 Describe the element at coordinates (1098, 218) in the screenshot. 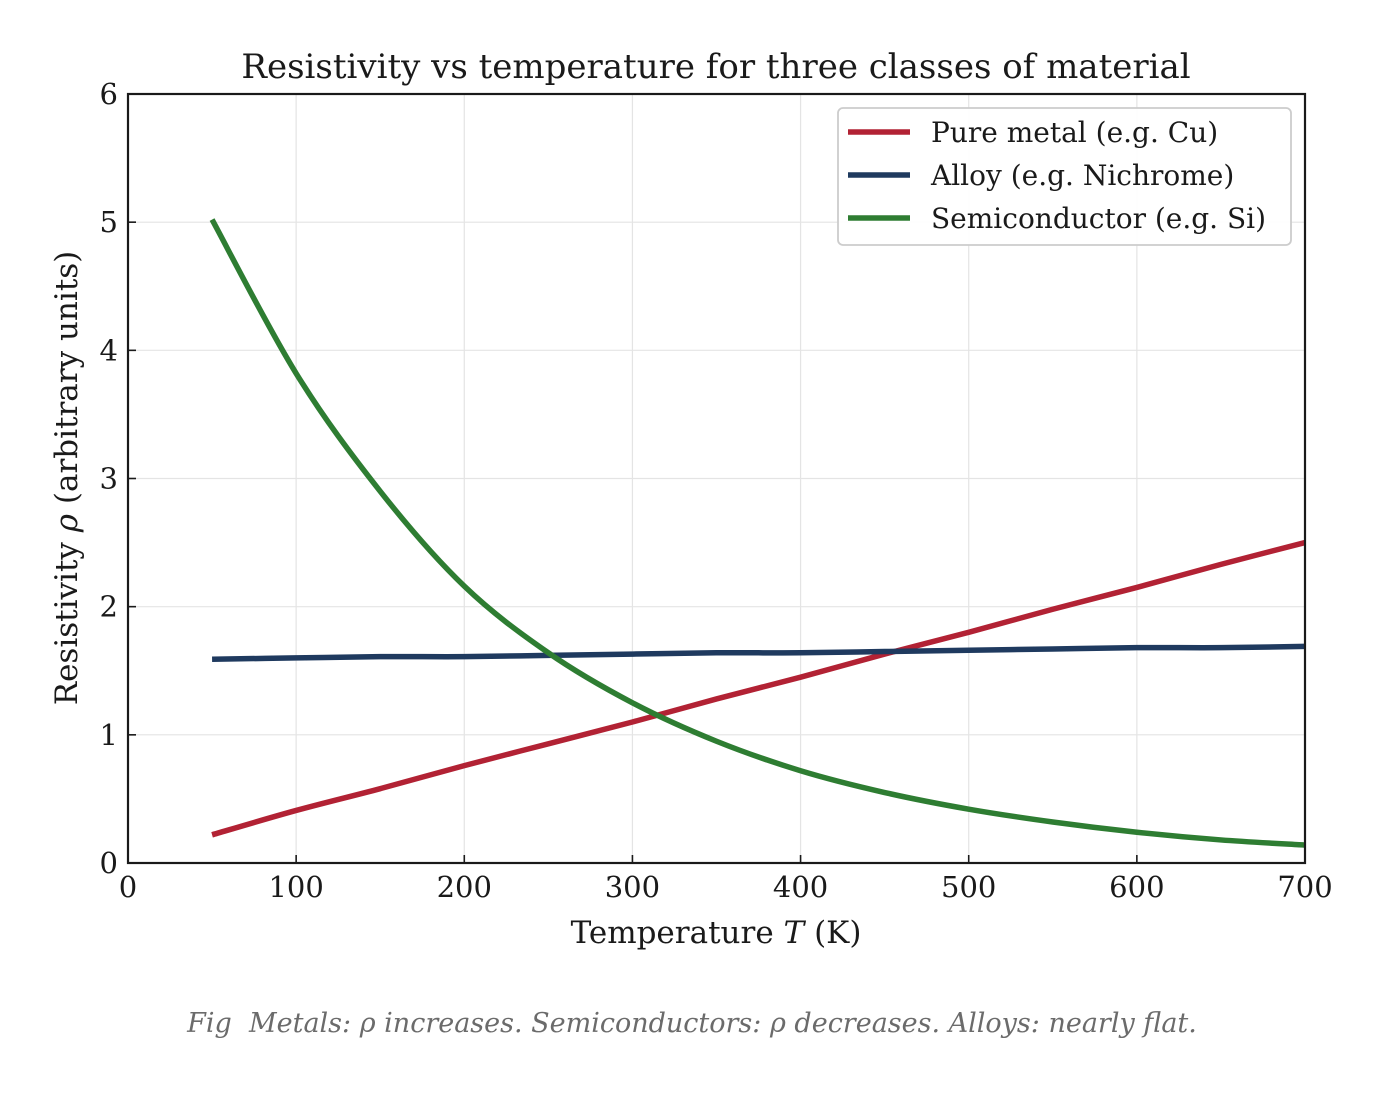

I see `legend-label: Semiconductor (e.g. Si)` at that location.